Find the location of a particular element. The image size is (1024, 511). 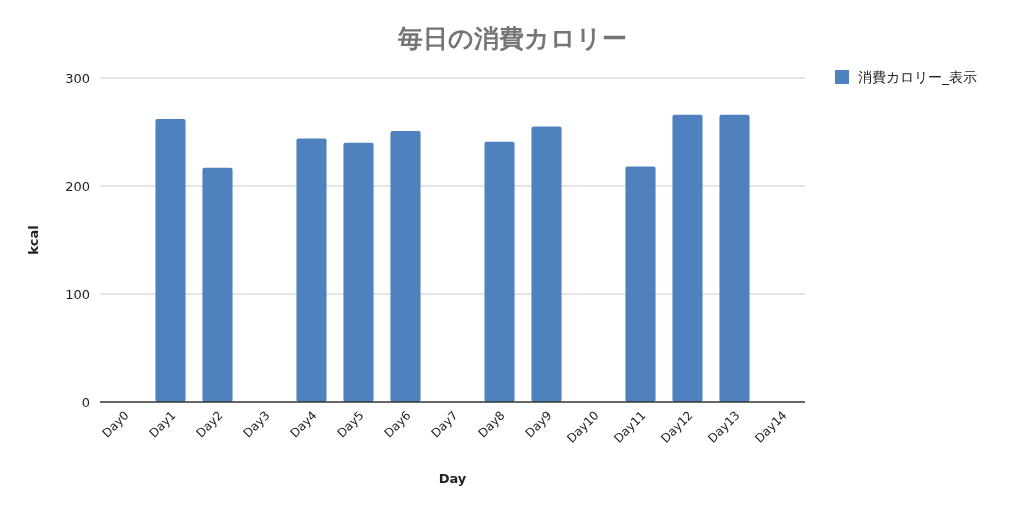

x-axis-title: Day is located at coordinates (452, 478).